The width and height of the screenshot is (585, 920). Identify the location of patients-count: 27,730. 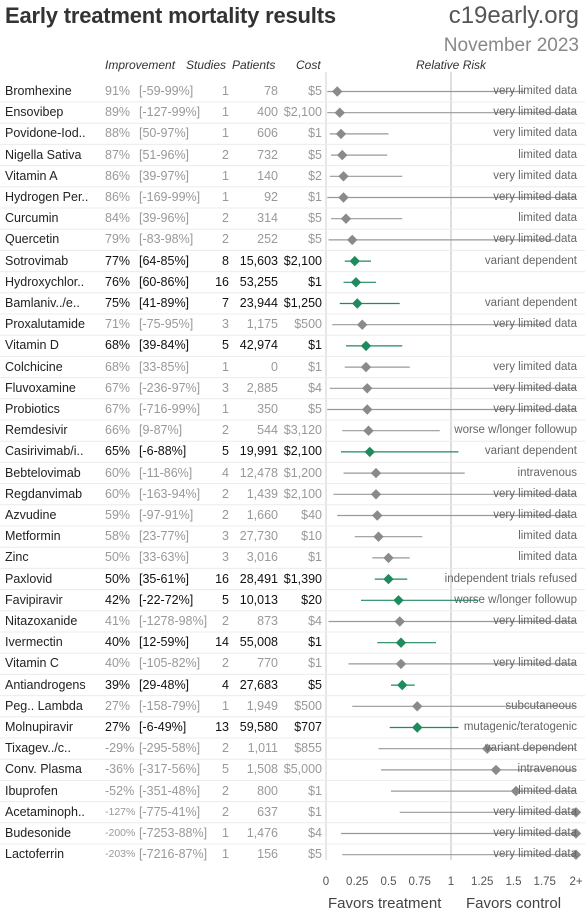
(258, 536).